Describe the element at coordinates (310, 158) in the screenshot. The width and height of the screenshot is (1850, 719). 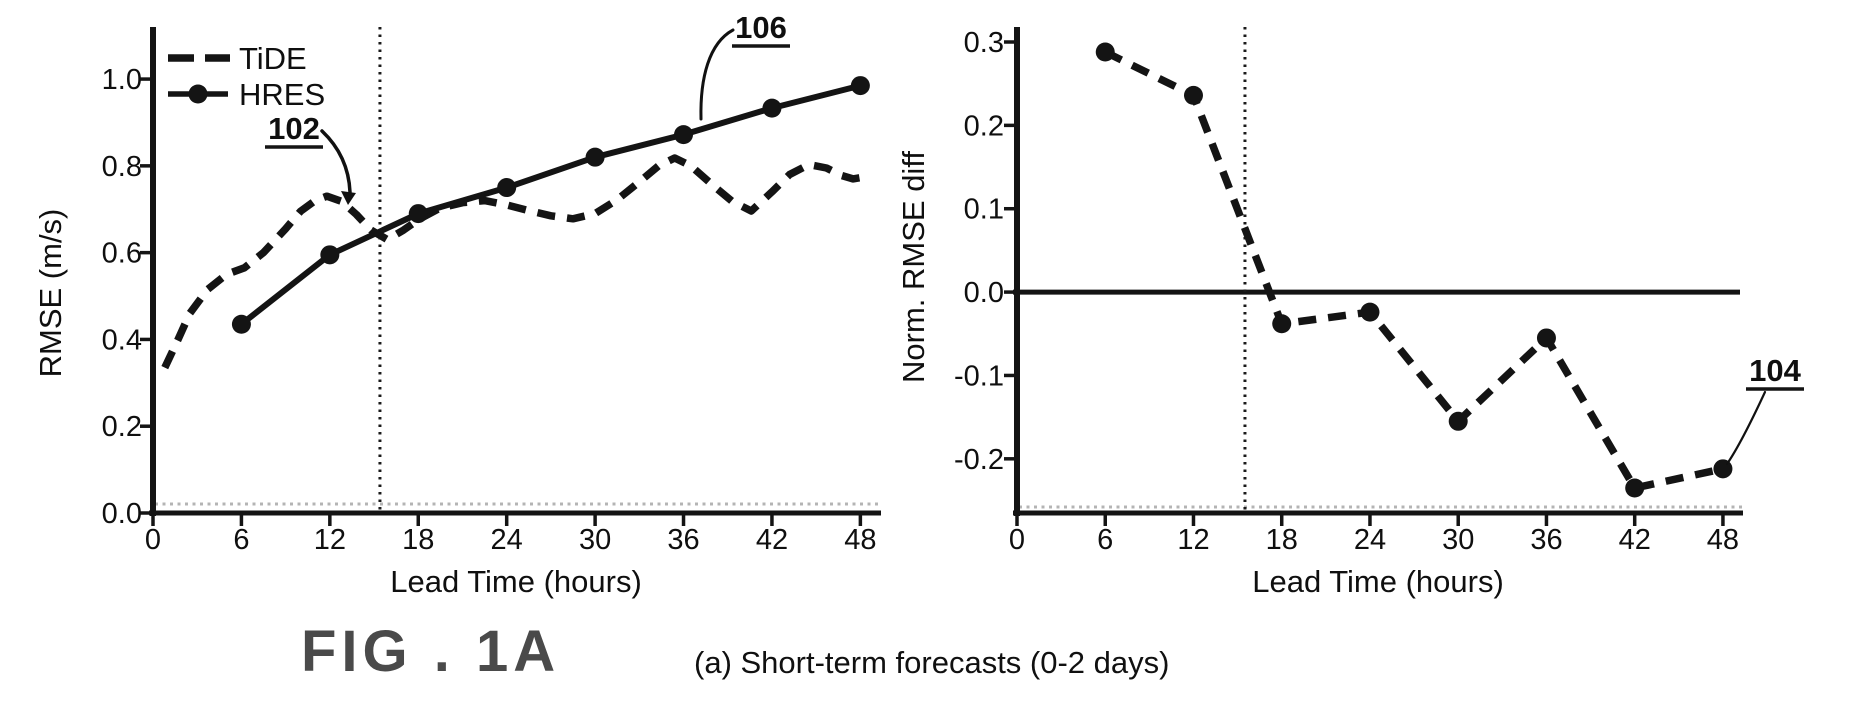
I see `annotation-102: 102` at that location.